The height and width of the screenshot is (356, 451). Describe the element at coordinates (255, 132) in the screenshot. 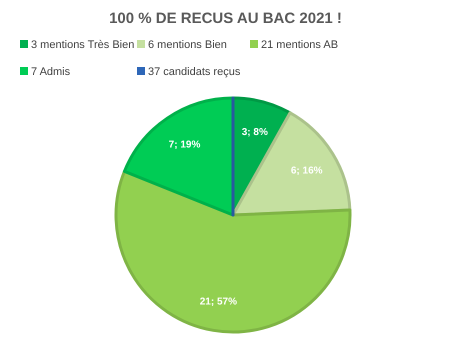

I see `data-label: 3; 8%` at that location.